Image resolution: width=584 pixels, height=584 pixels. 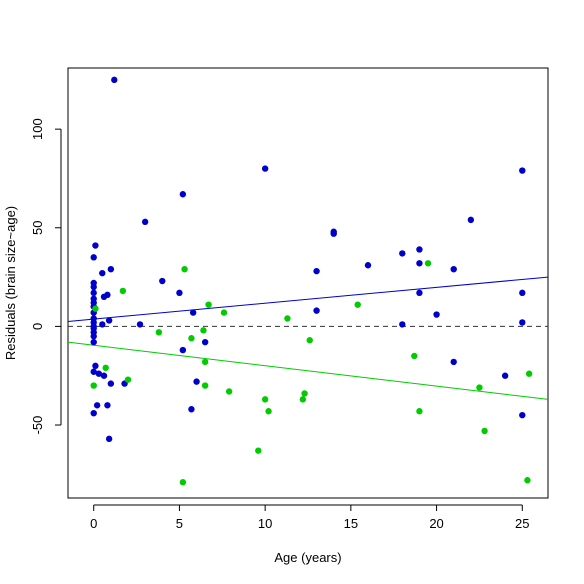 I want to click on x-tick-label: 25, so click(x=522, y=523).